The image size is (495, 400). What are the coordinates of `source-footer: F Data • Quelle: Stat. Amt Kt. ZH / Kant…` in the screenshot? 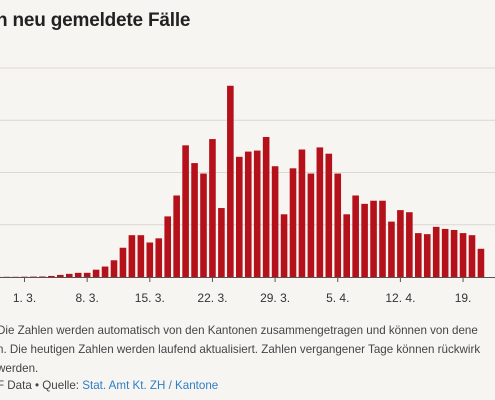 It's located at (109, 385).